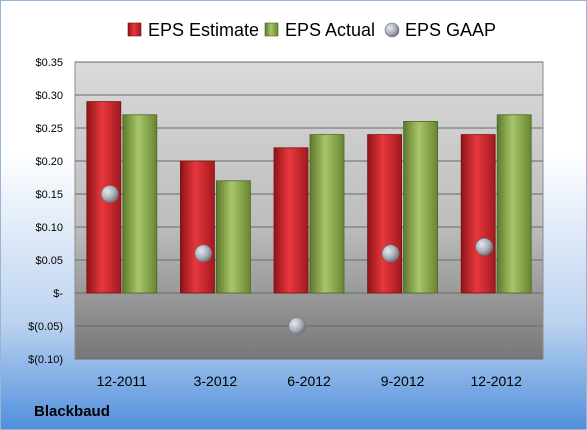  I want to click on x-tick-label: 12-2011, so click(122, 381).